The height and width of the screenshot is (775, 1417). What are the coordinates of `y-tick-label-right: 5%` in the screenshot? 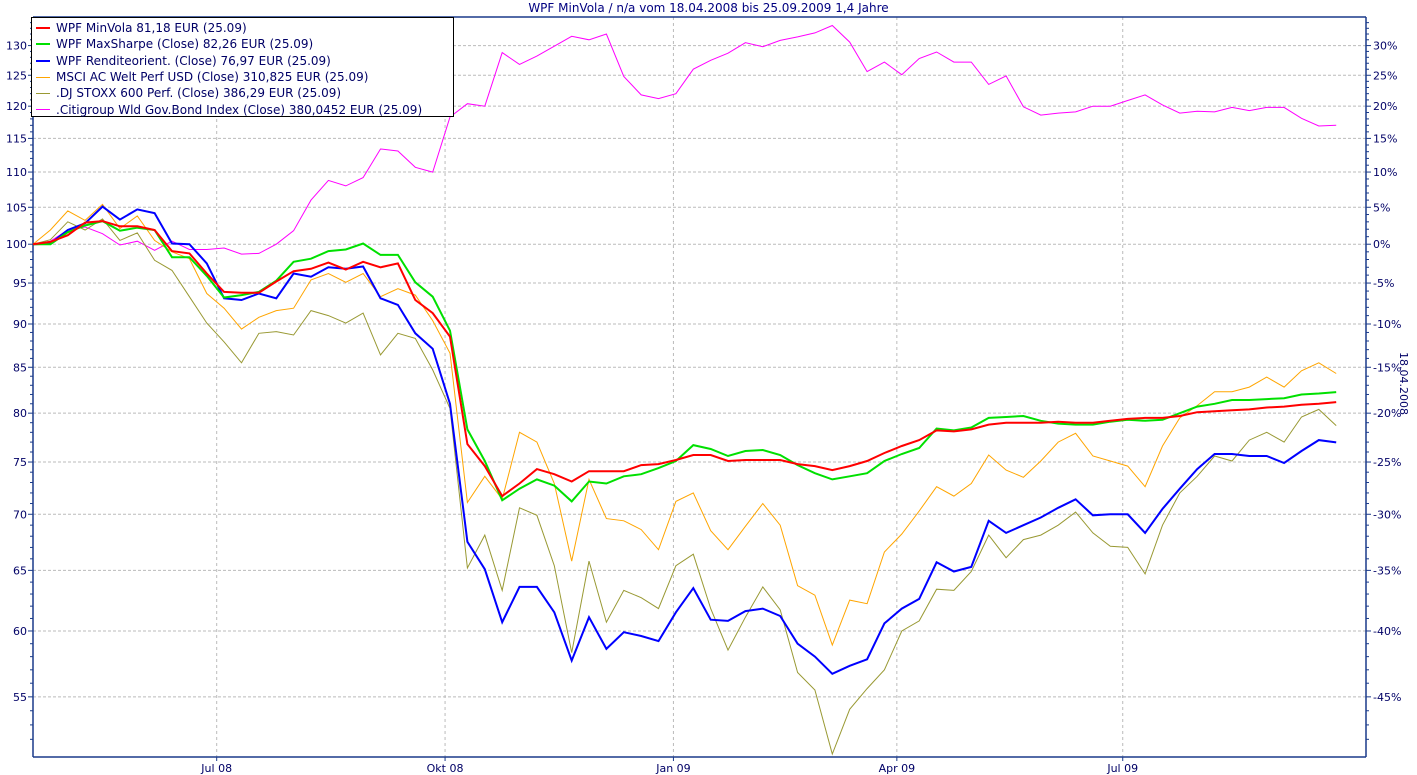 It's located at (1381, 207).